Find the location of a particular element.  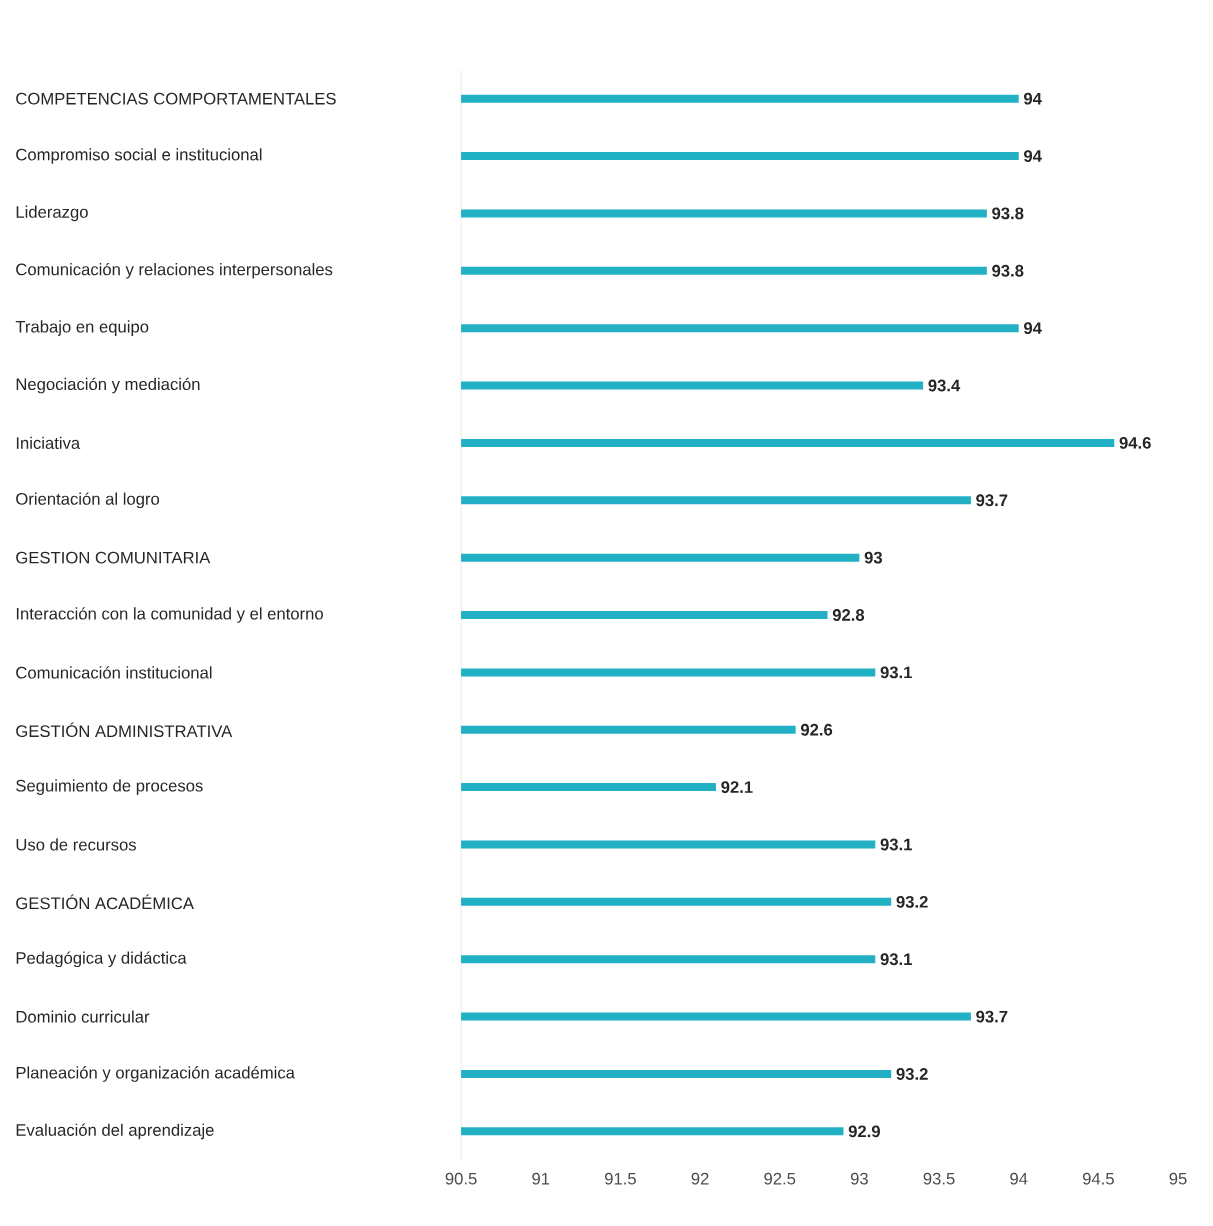

x-tick-label: 93 is located at coordinates (860, 1178).